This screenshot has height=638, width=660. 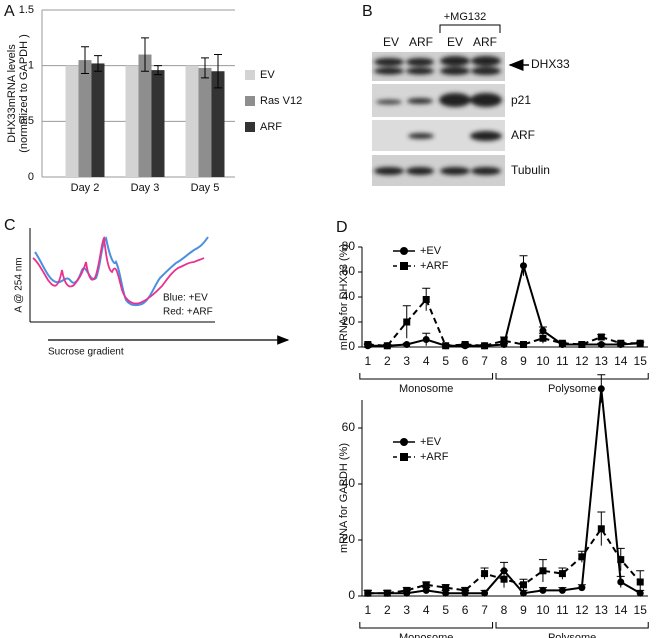 What do you see at coordinates (550, 64) in the screenshot?
I see `row-label: DHX33` at bounding box center [550, 64].